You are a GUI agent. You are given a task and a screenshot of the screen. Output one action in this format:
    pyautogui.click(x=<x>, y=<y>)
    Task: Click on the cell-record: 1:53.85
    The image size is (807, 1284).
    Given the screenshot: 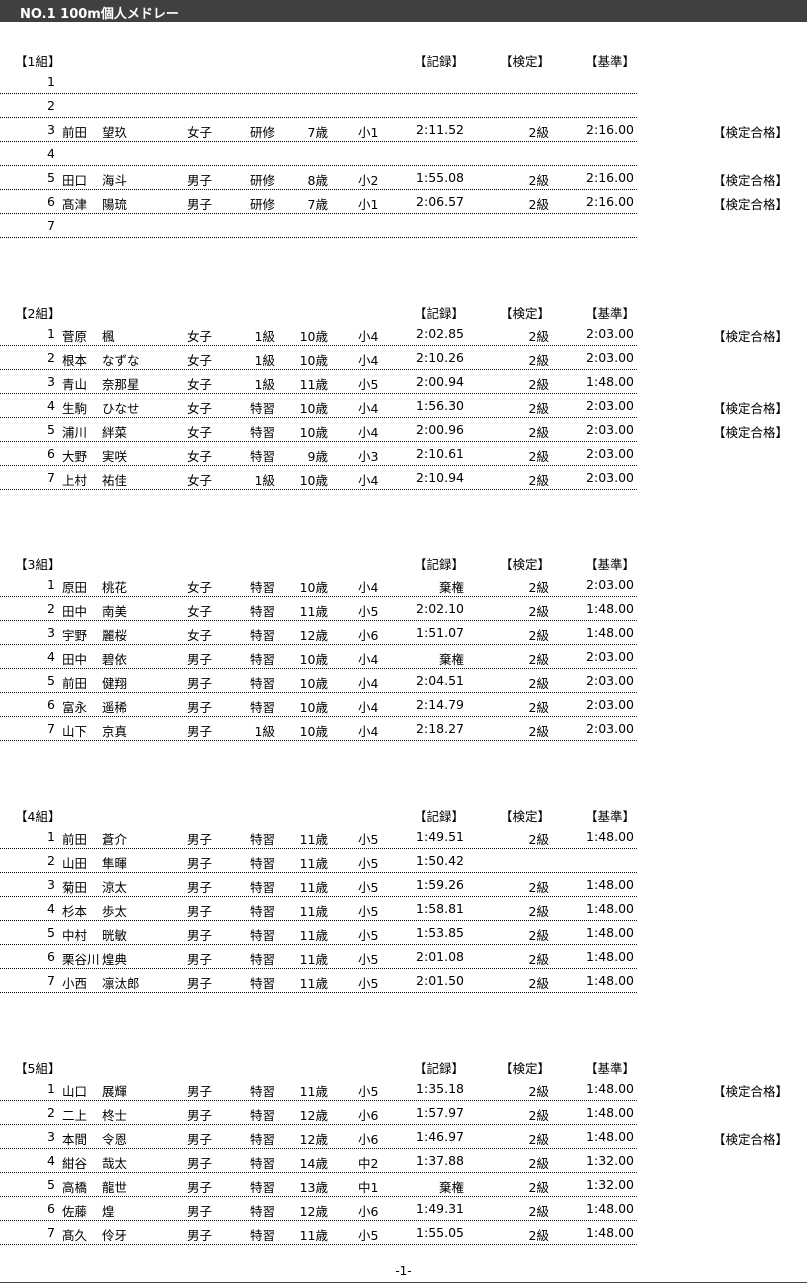 What is the action you would take?
    pyautogui.click(x=440, y=932)
    